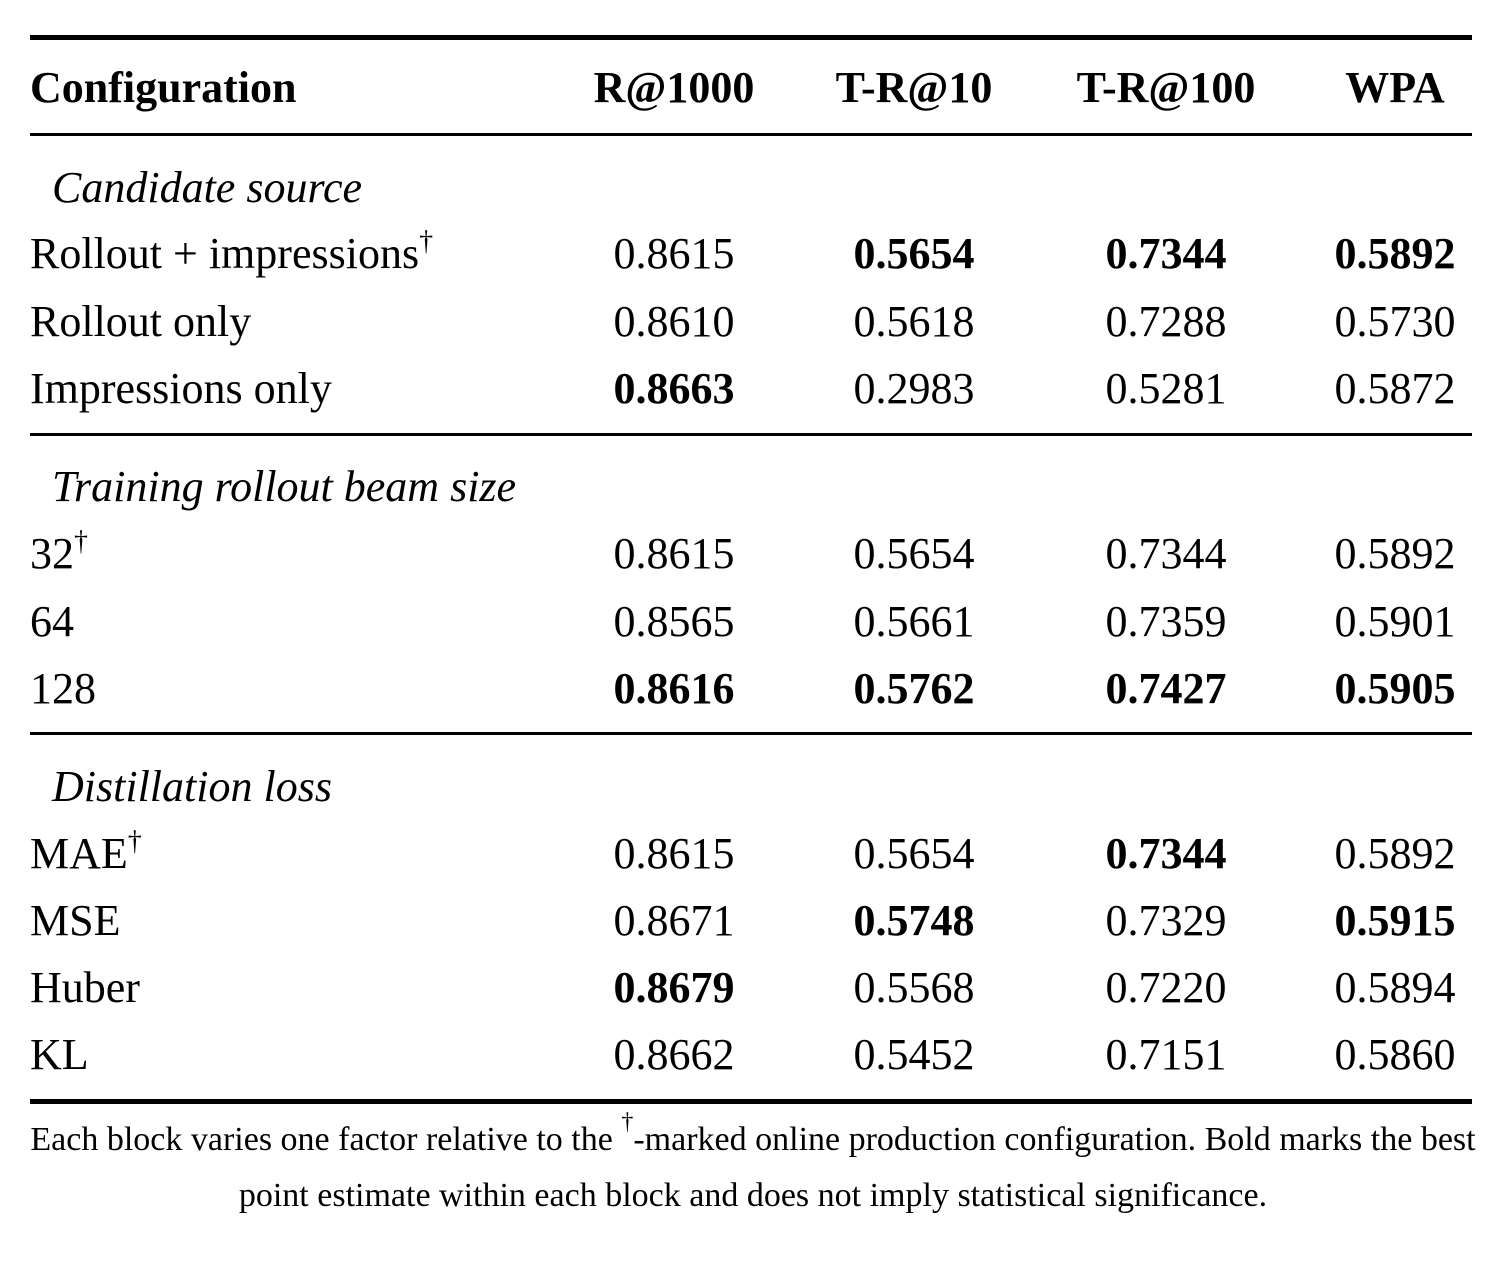 The image size is (1506, 1287). Describe the element at coordinates (52, 621) in the screenshot. I see `row-label: 64` at that location.